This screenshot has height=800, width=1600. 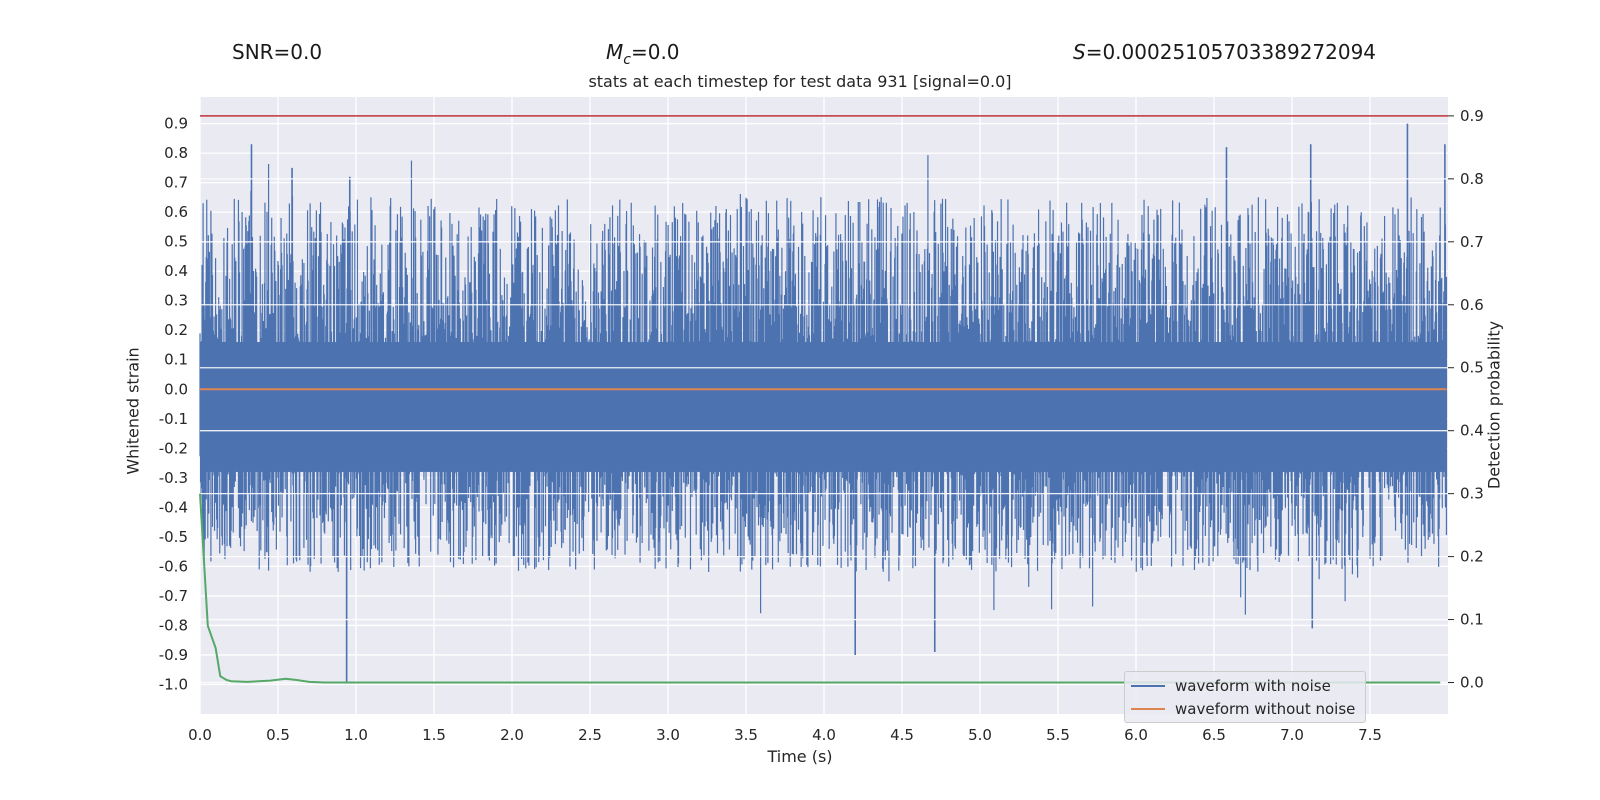 I want to click on y-right-tick-label: 0.2, so click(x=1472, y=557).